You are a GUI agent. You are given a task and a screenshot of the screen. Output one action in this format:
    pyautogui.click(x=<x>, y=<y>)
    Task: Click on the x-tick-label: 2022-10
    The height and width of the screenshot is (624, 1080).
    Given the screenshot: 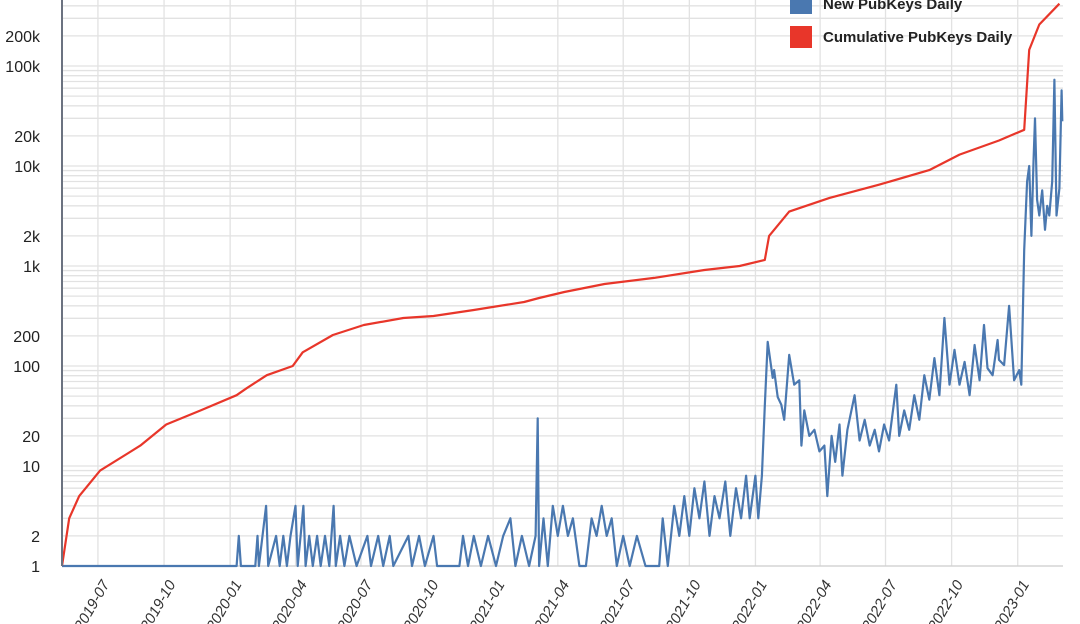 What is the action you would take?
    pyautogui.click(x=945, y=600)
    